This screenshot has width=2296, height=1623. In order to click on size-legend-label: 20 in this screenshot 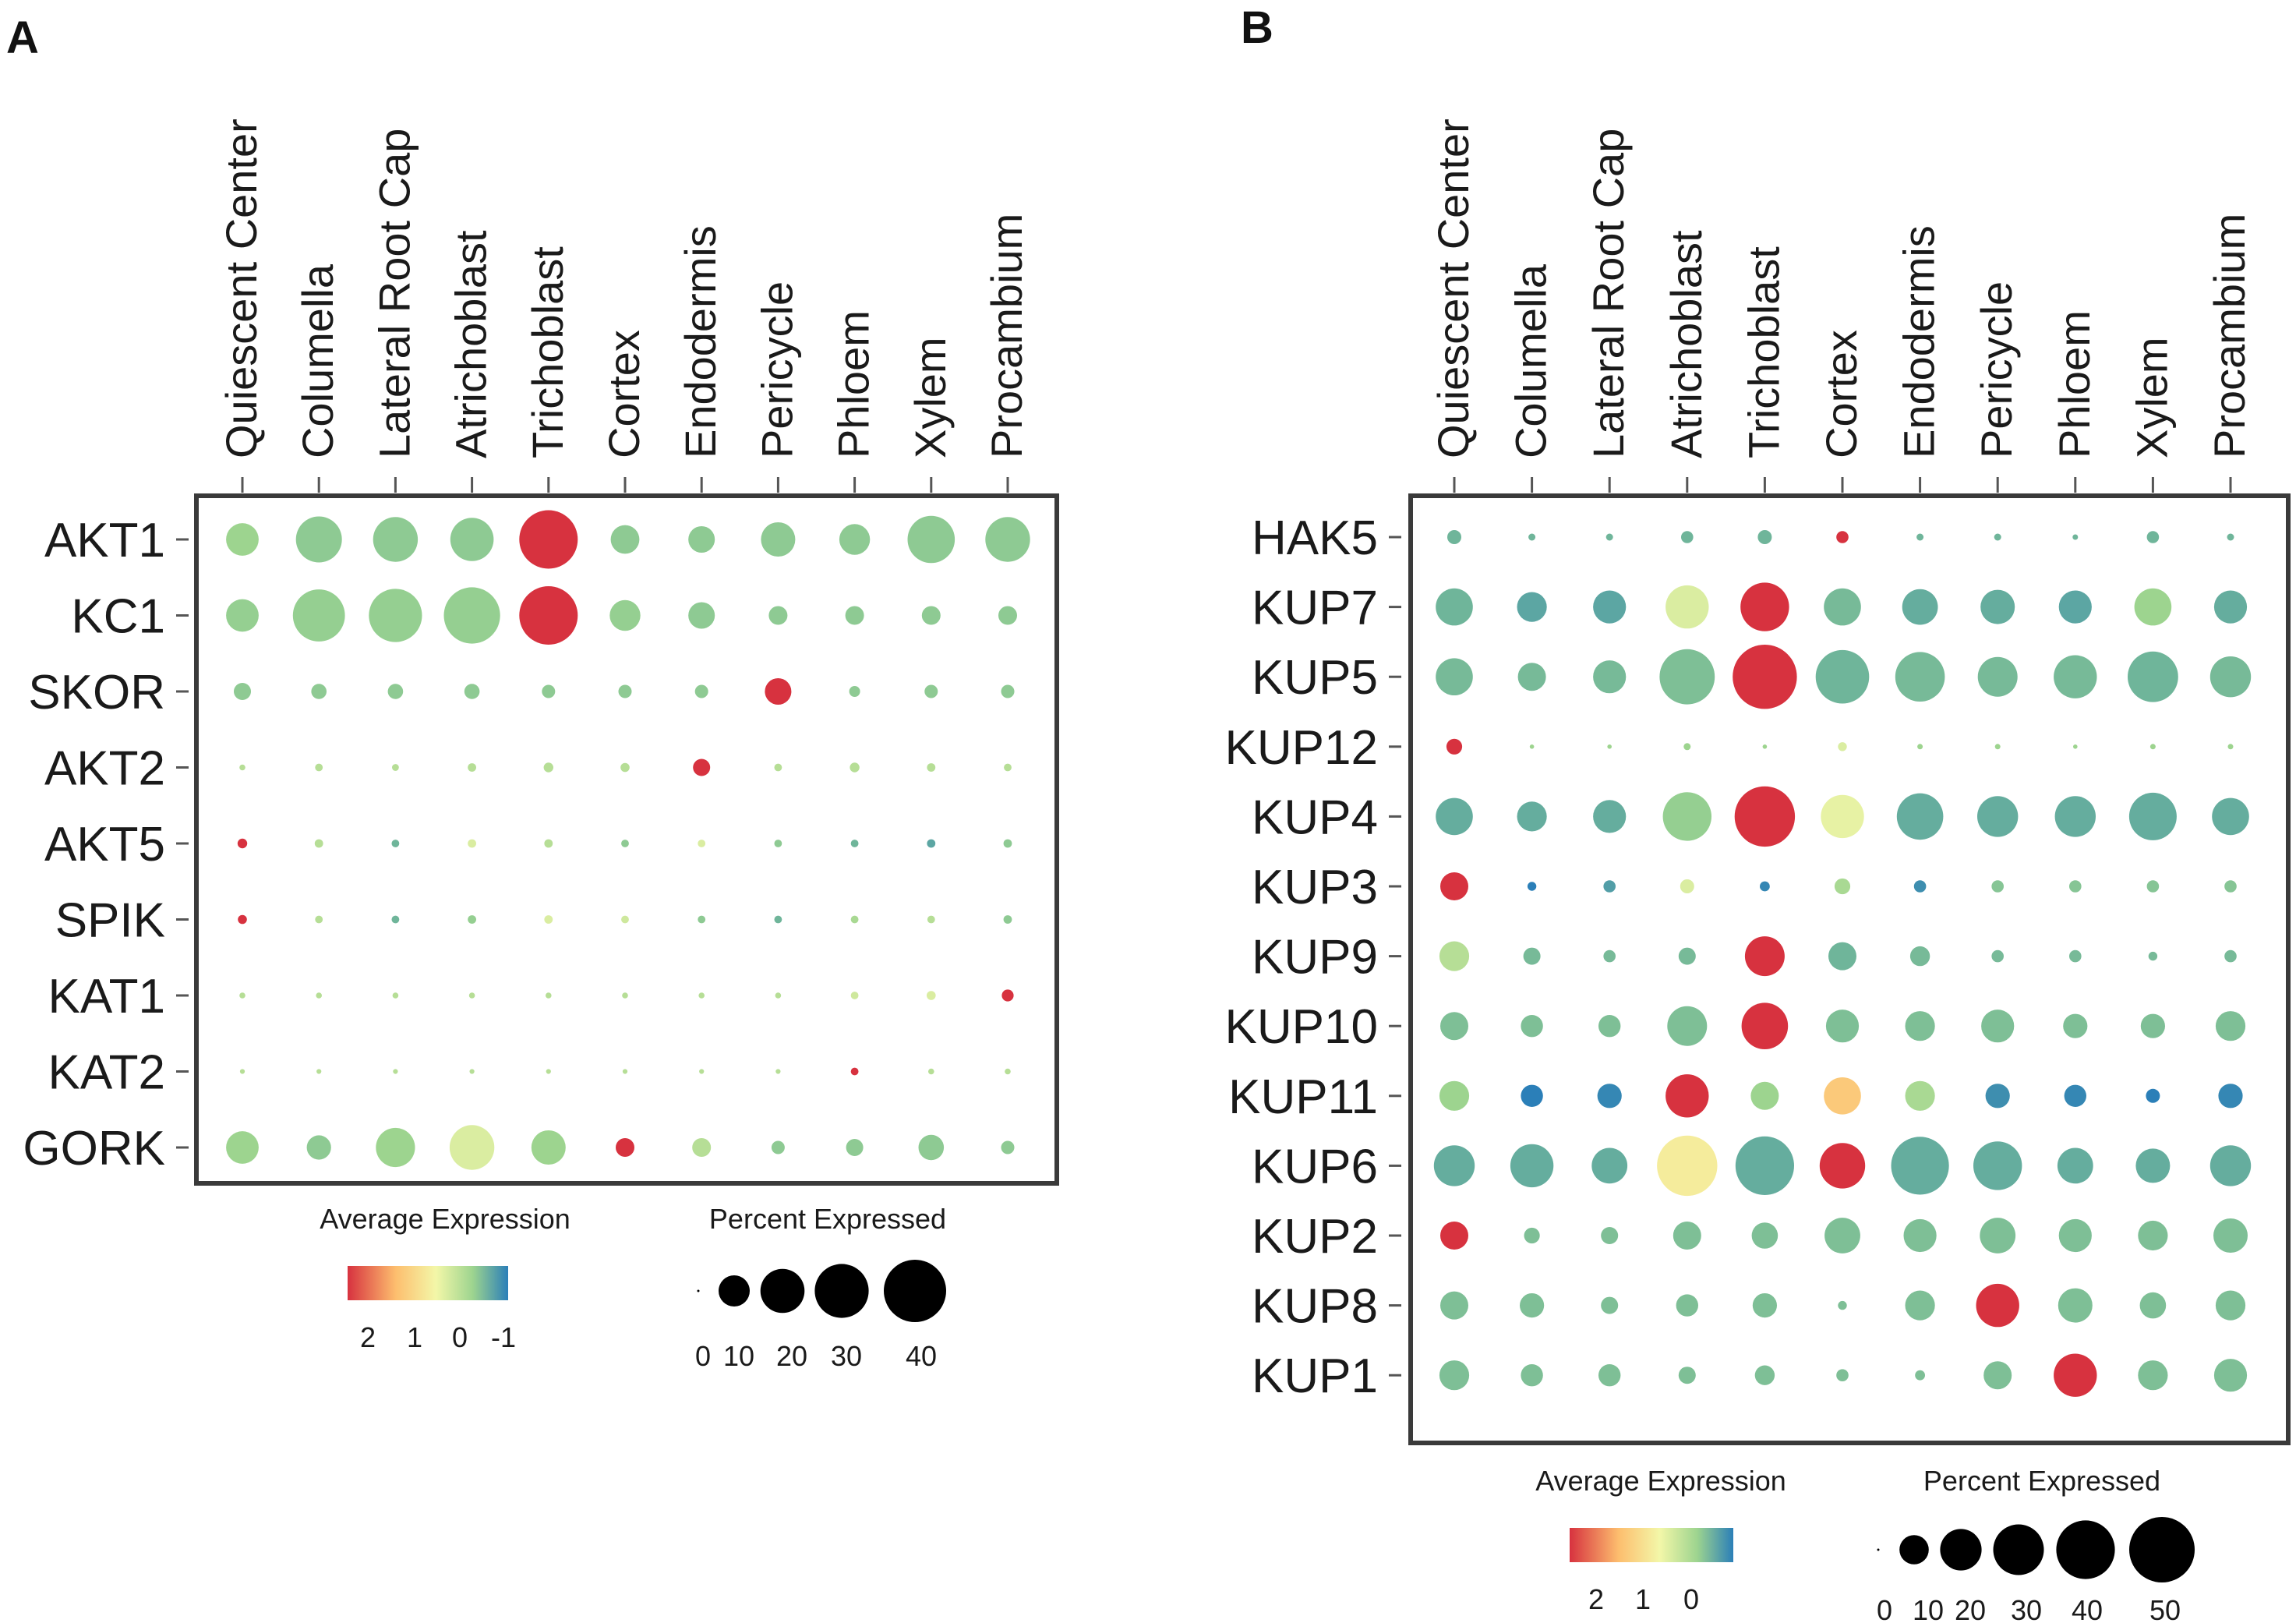, I will do `click(792, 1356)`.